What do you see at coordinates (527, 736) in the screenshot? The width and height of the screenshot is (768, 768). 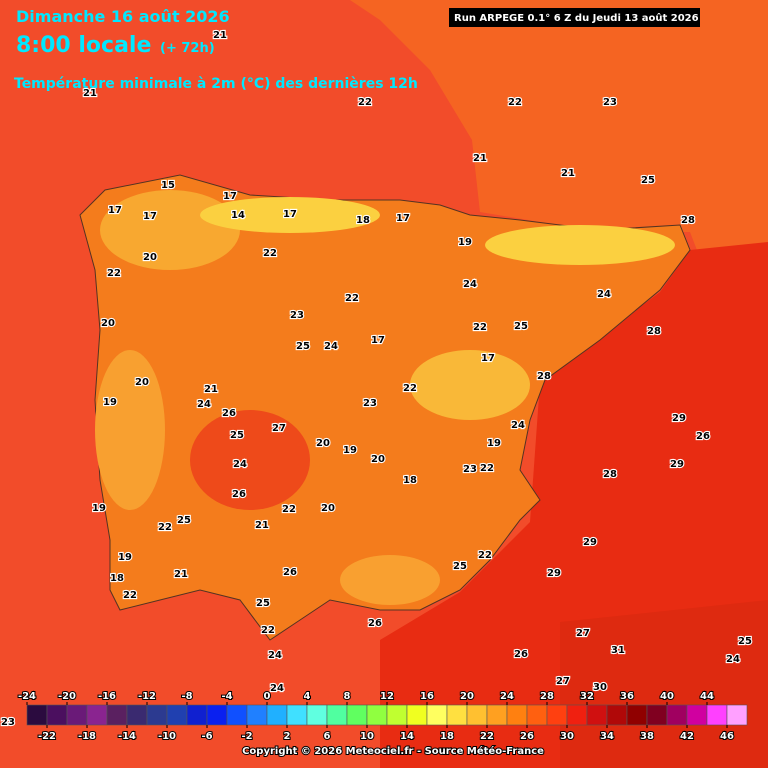 I see `tick-label: 26` at bounding box center [527, 736].